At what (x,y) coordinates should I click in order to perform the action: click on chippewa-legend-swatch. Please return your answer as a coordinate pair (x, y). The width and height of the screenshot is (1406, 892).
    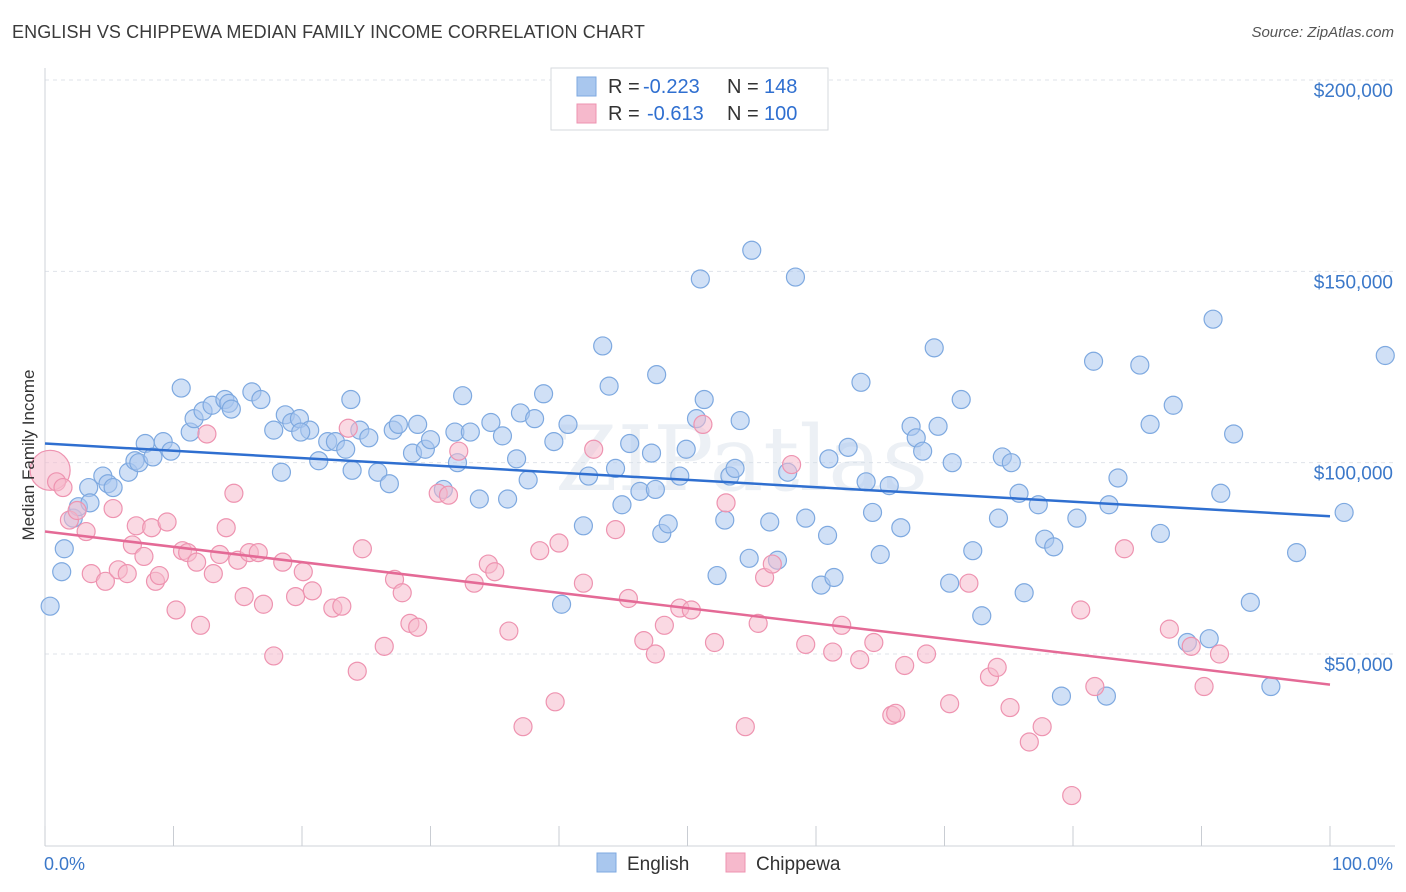
    Looking at the image, I should click on (586, 113).